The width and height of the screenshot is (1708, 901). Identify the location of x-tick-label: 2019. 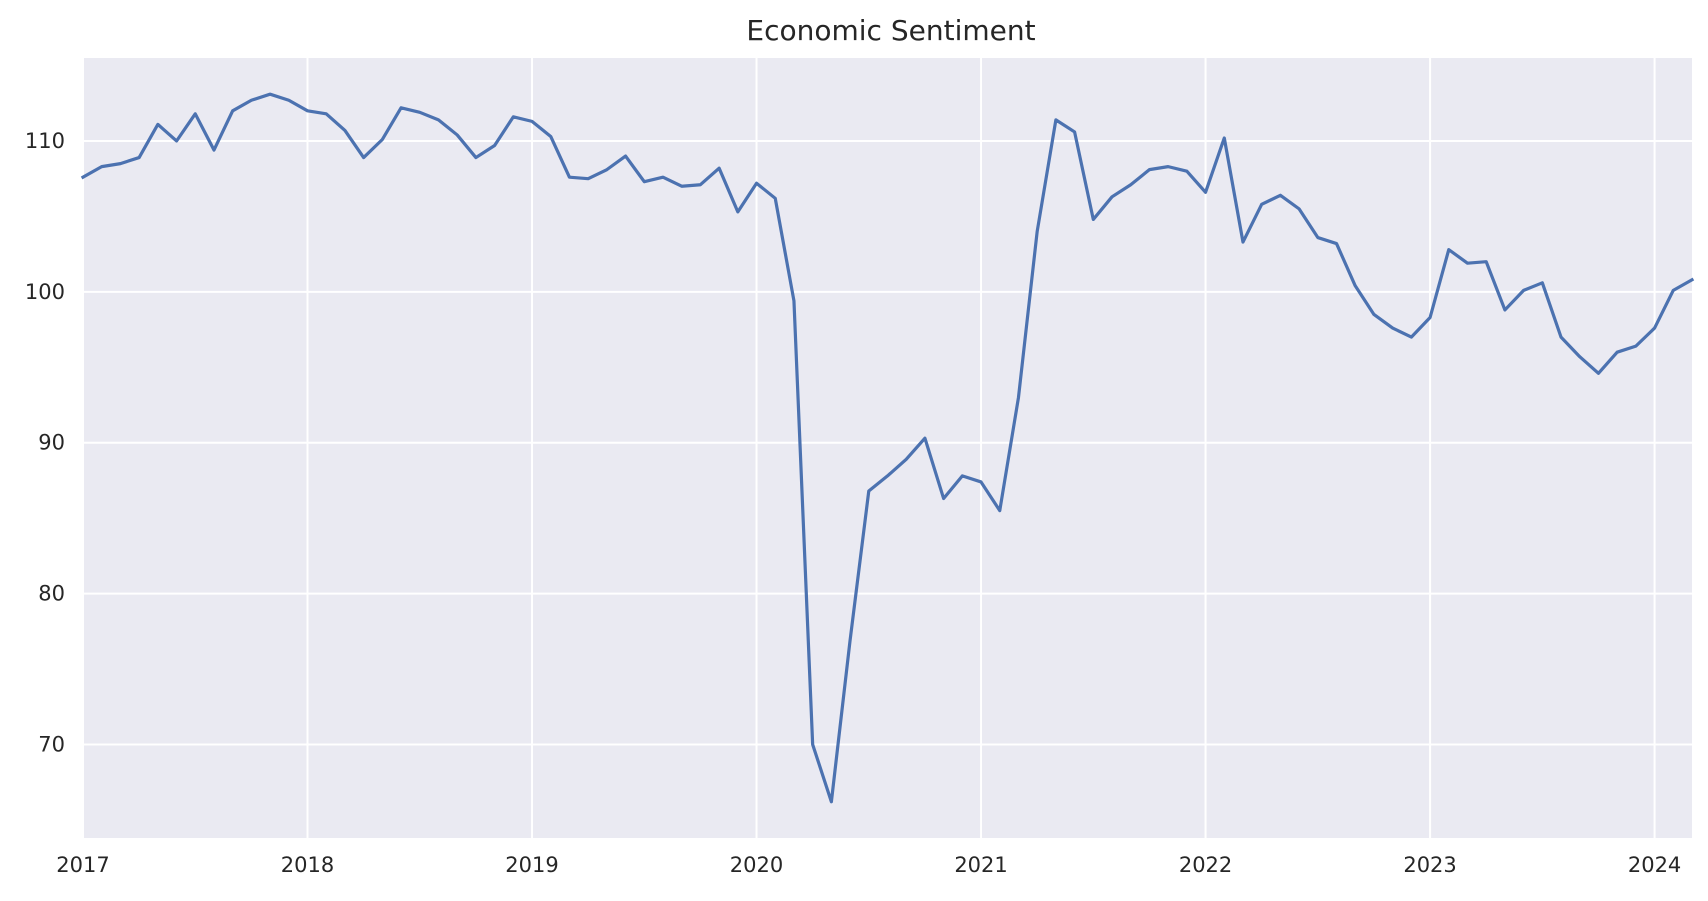
(531, 865).